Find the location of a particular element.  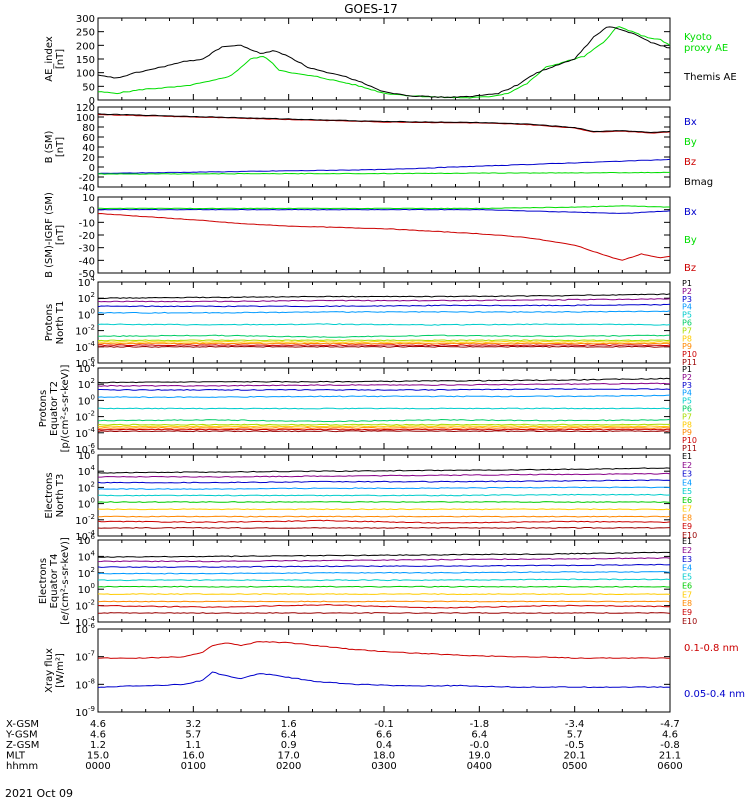

series-line-e6 is located at coordinates (384, 502).